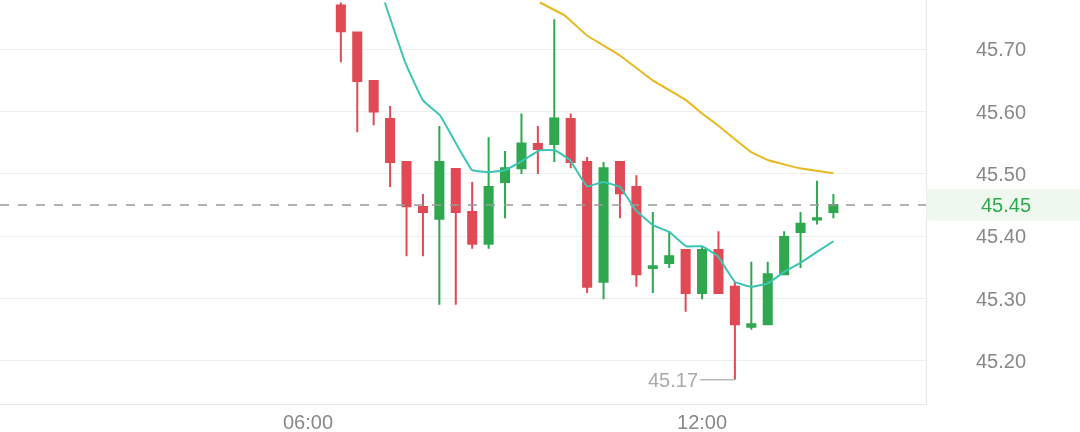 The image size is (1080, 432). I want to click on x-tick-label: 12:00, so click(702, 421).